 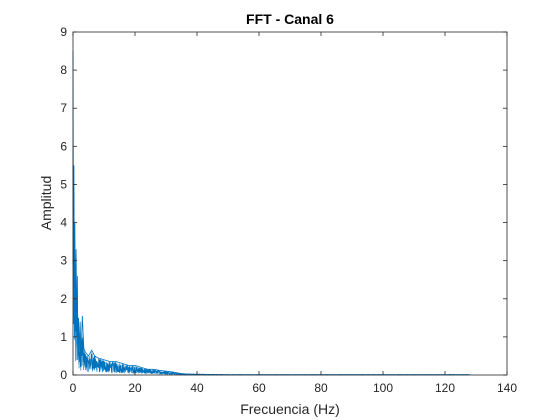 What do you see at coordinates (63, 70) in the screenshot?
I see `y-tick-label: 8` at bounding box center [63, 70].